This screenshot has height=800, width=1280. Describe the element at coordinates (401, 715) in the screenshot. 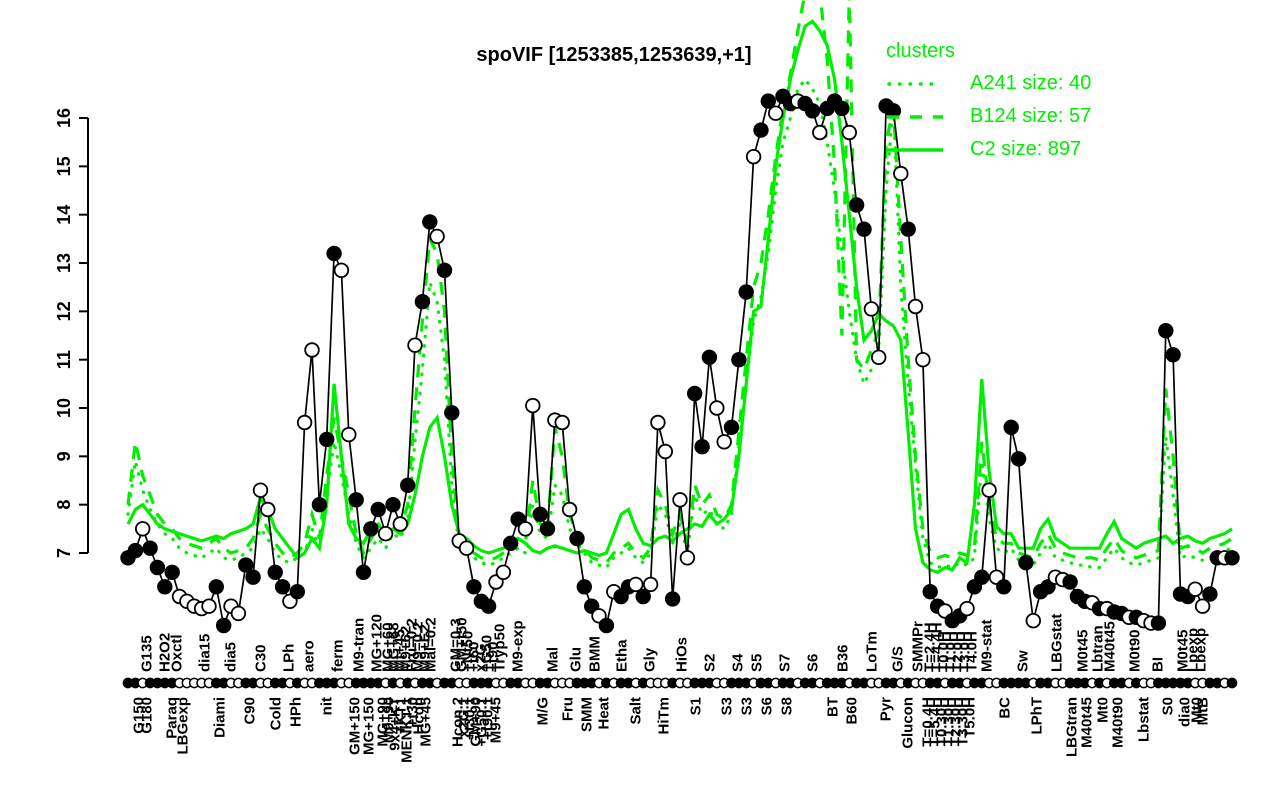

I see `condition-label: +KT1` at that location.